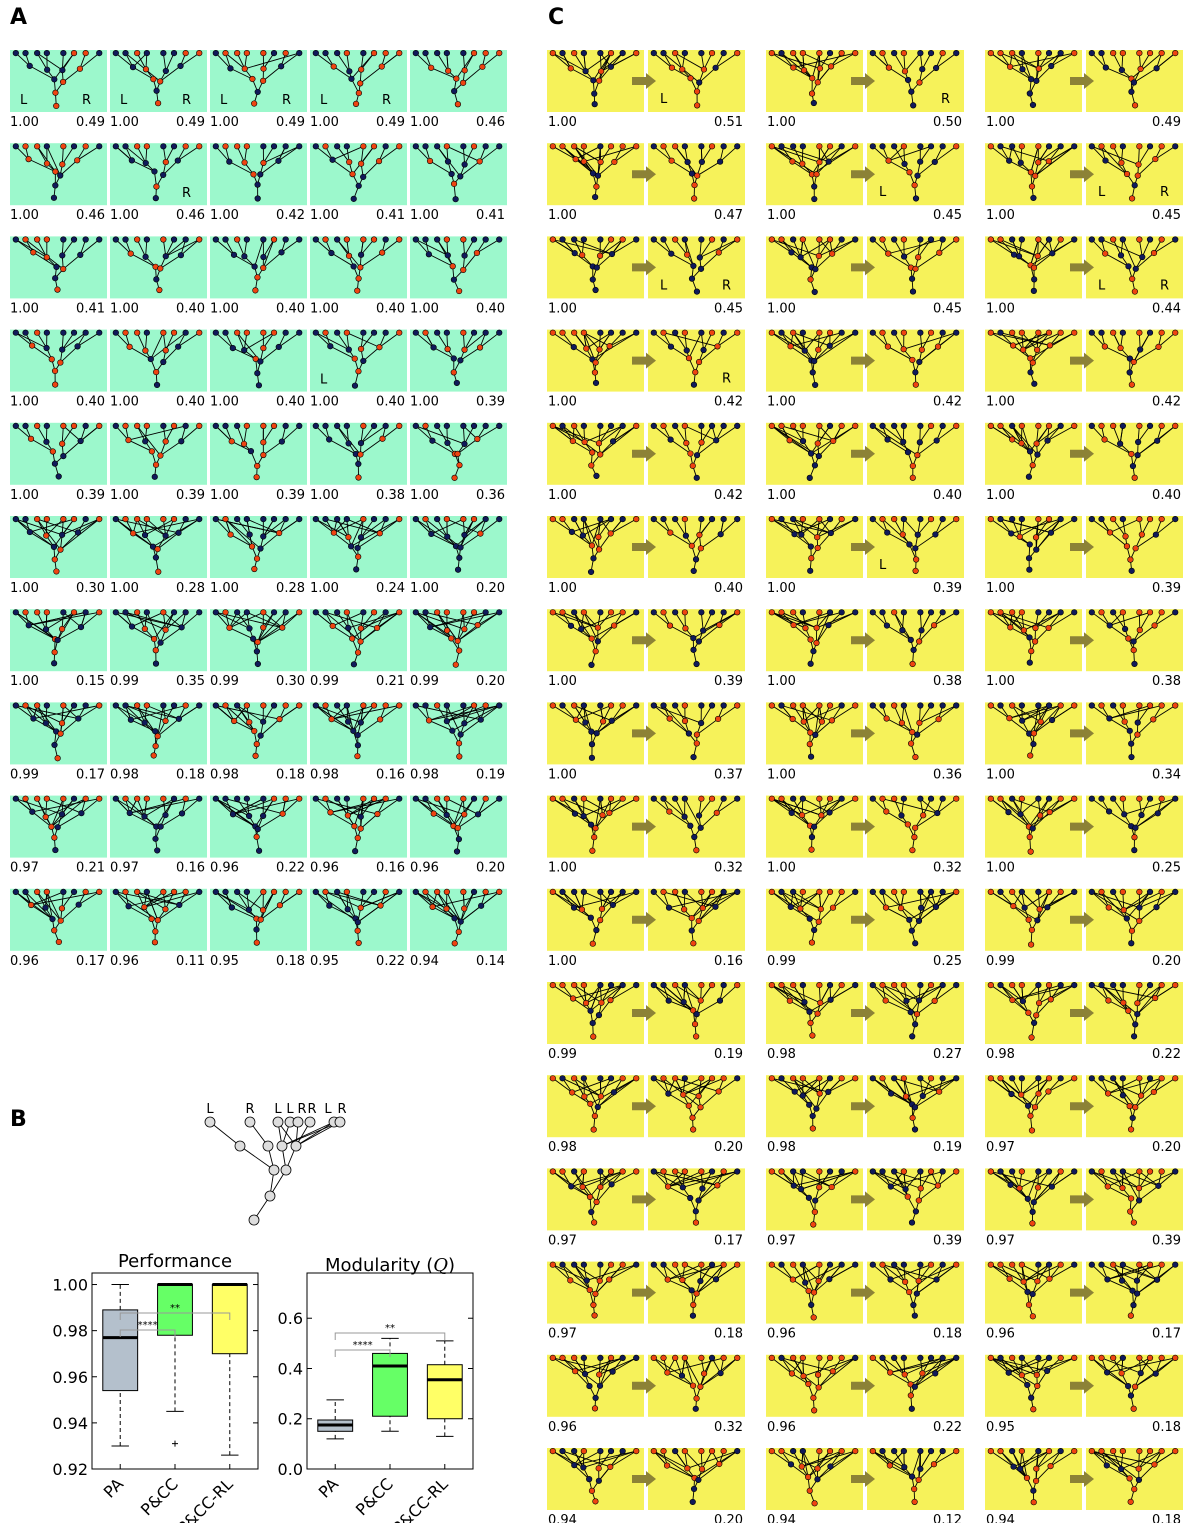  What do you see at coordinates (1033, 1013) in the screenshot?
I see `before-background` at bounding box center [1033, 1013].